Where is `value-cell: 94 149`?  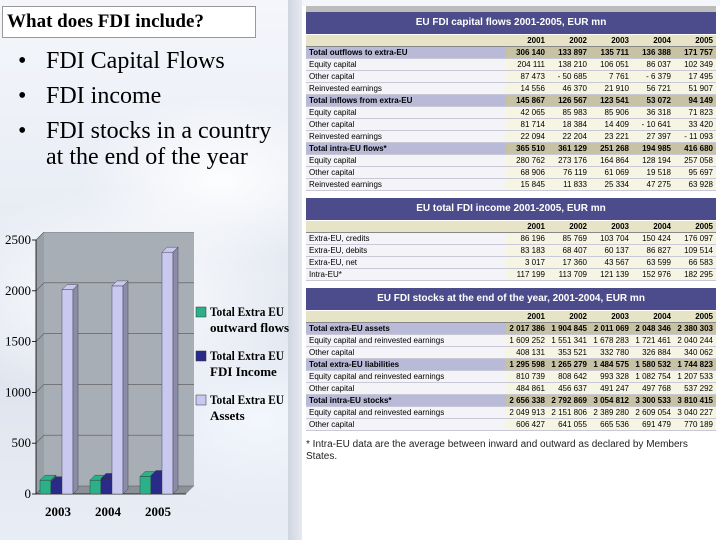 value-cell: 94 149 is located at coordinates (695, 100).